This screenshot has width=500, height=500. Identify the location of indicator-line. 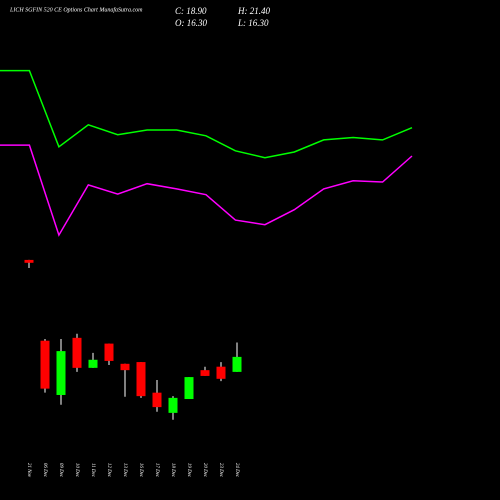
(206, 114).